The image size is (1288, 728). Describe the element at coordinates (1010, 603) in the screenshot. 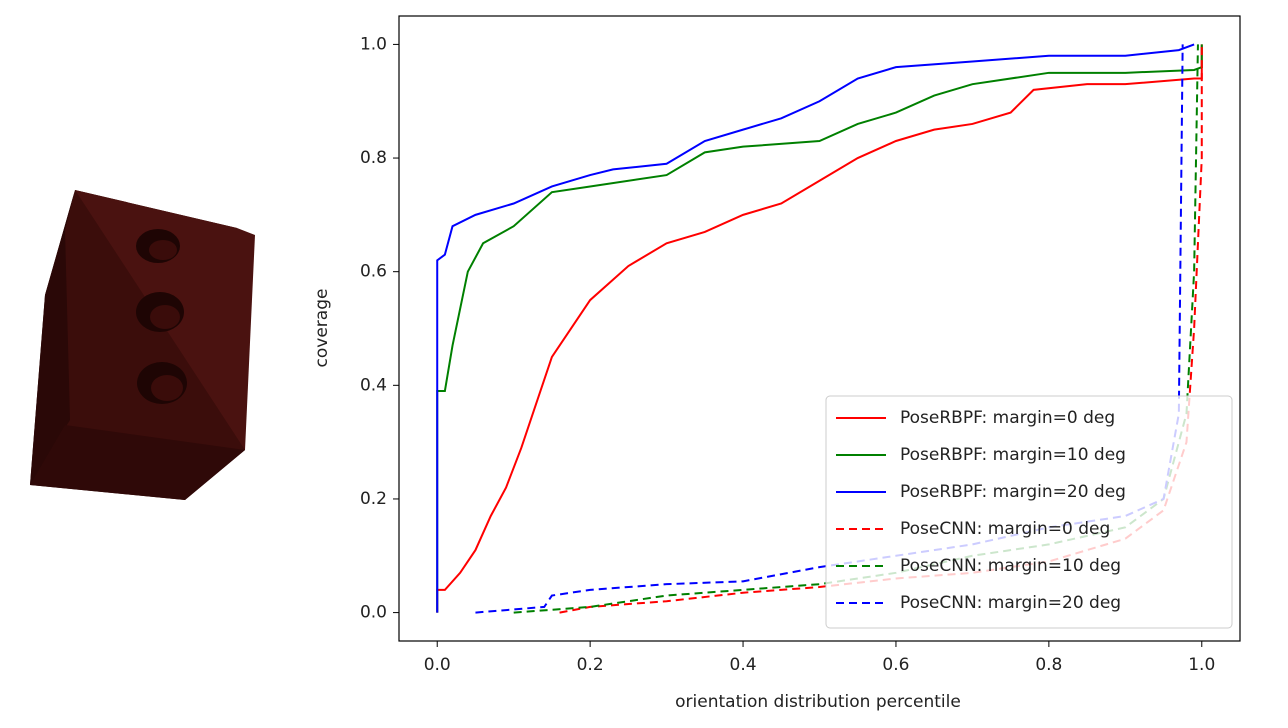

I see `legend-label: PoseCNN: margin=20 deg` at that location.